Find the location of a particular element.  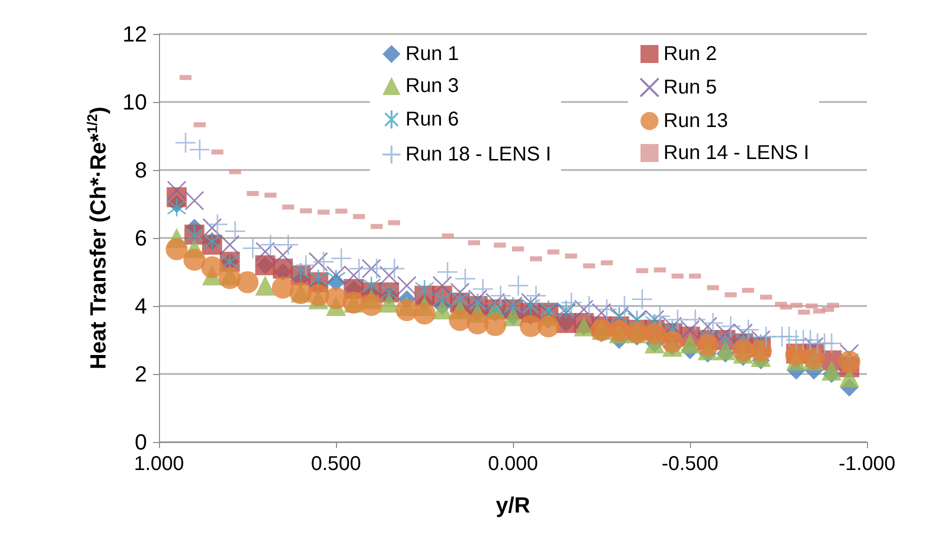

legend-label: Run 1 is located at coordinates (432, 54).